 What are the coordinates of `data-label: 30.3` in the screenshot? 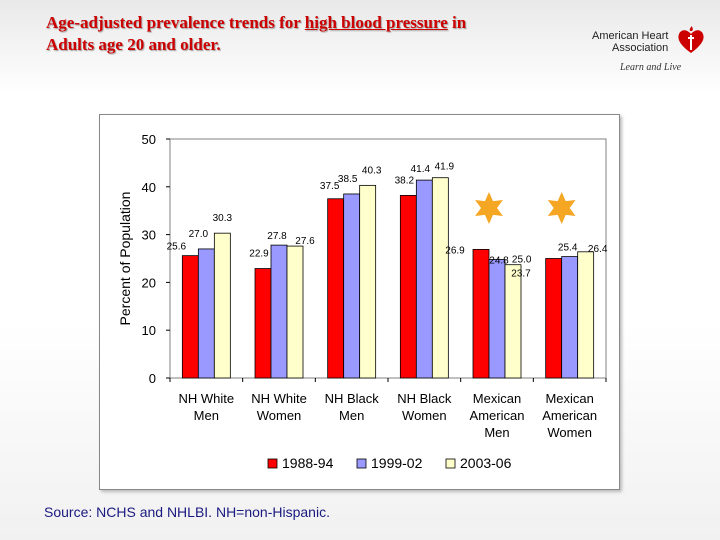 It's located at (223, 218).